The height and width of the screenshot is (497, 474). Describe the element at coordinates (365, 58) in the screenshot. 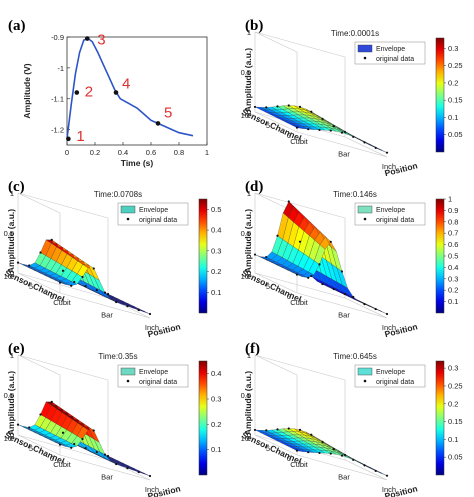

I see `legend-marker-data-b` at that location.